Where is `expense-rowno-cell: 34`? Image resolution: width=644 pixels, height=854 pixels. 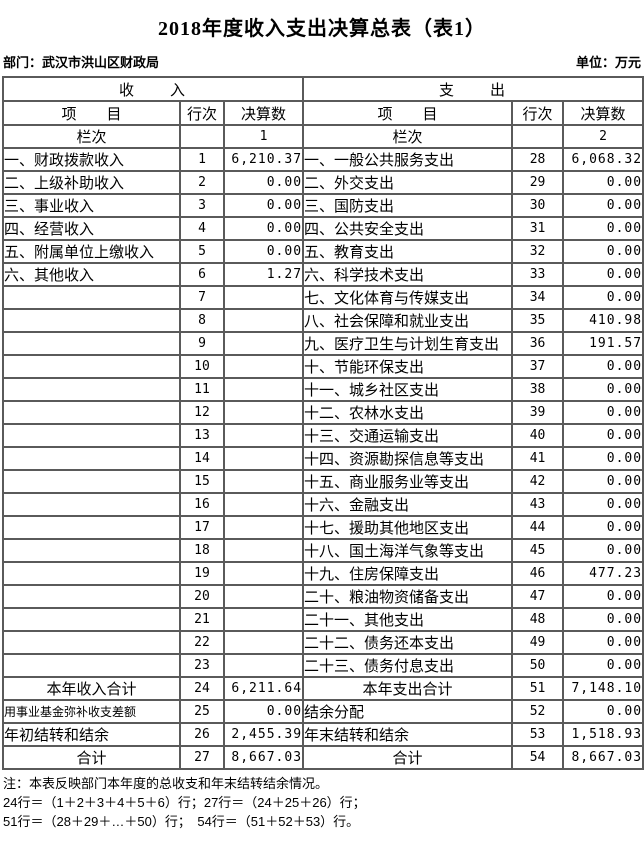
expense-rowno-cell: 34 is located at coordinates (538, 297).